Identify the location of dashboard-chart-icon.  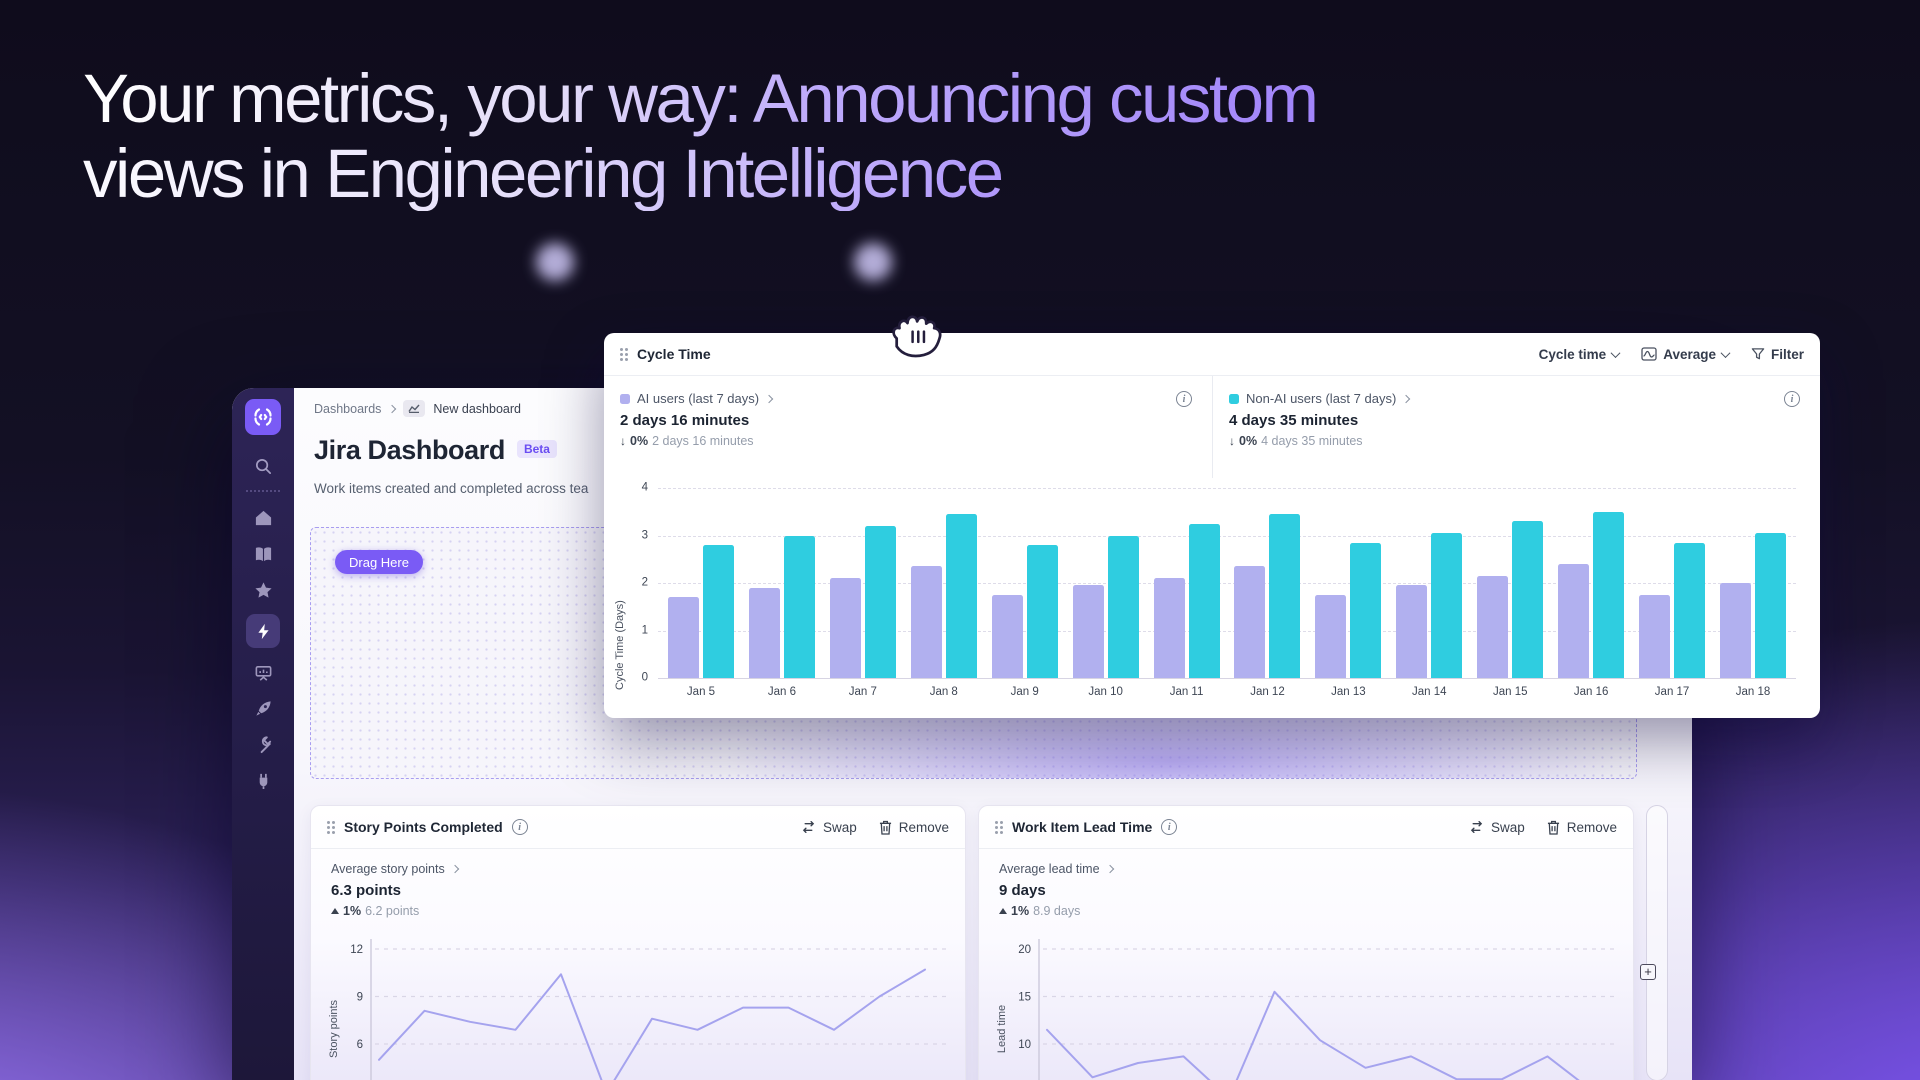
(414, 408).